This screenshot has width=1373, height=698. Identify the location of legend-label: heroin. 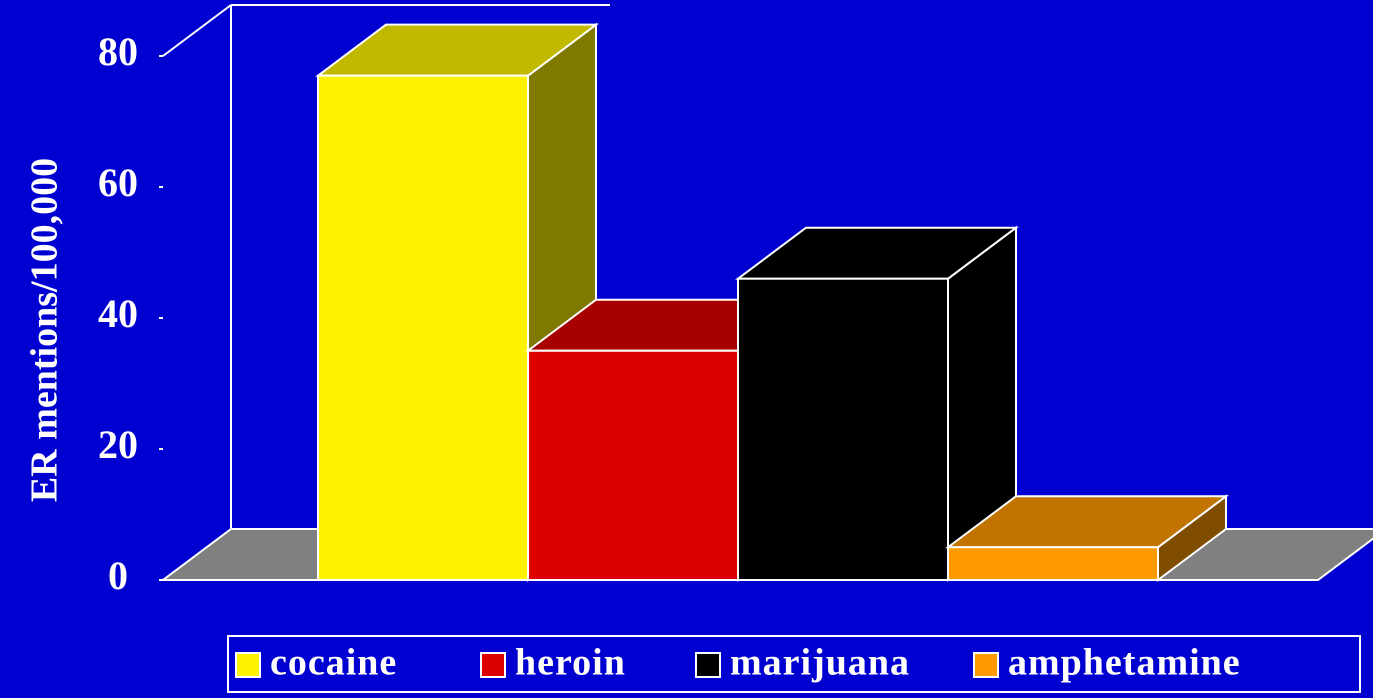
(570, 663).